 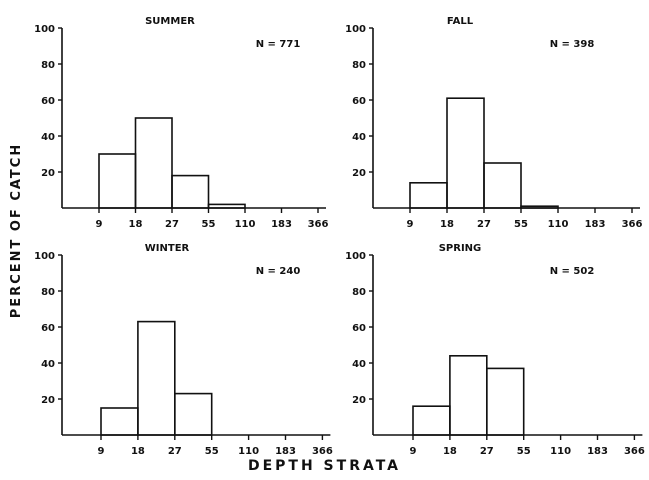 I want to click on panel-title: WINTER, so click(x=167, y=248).